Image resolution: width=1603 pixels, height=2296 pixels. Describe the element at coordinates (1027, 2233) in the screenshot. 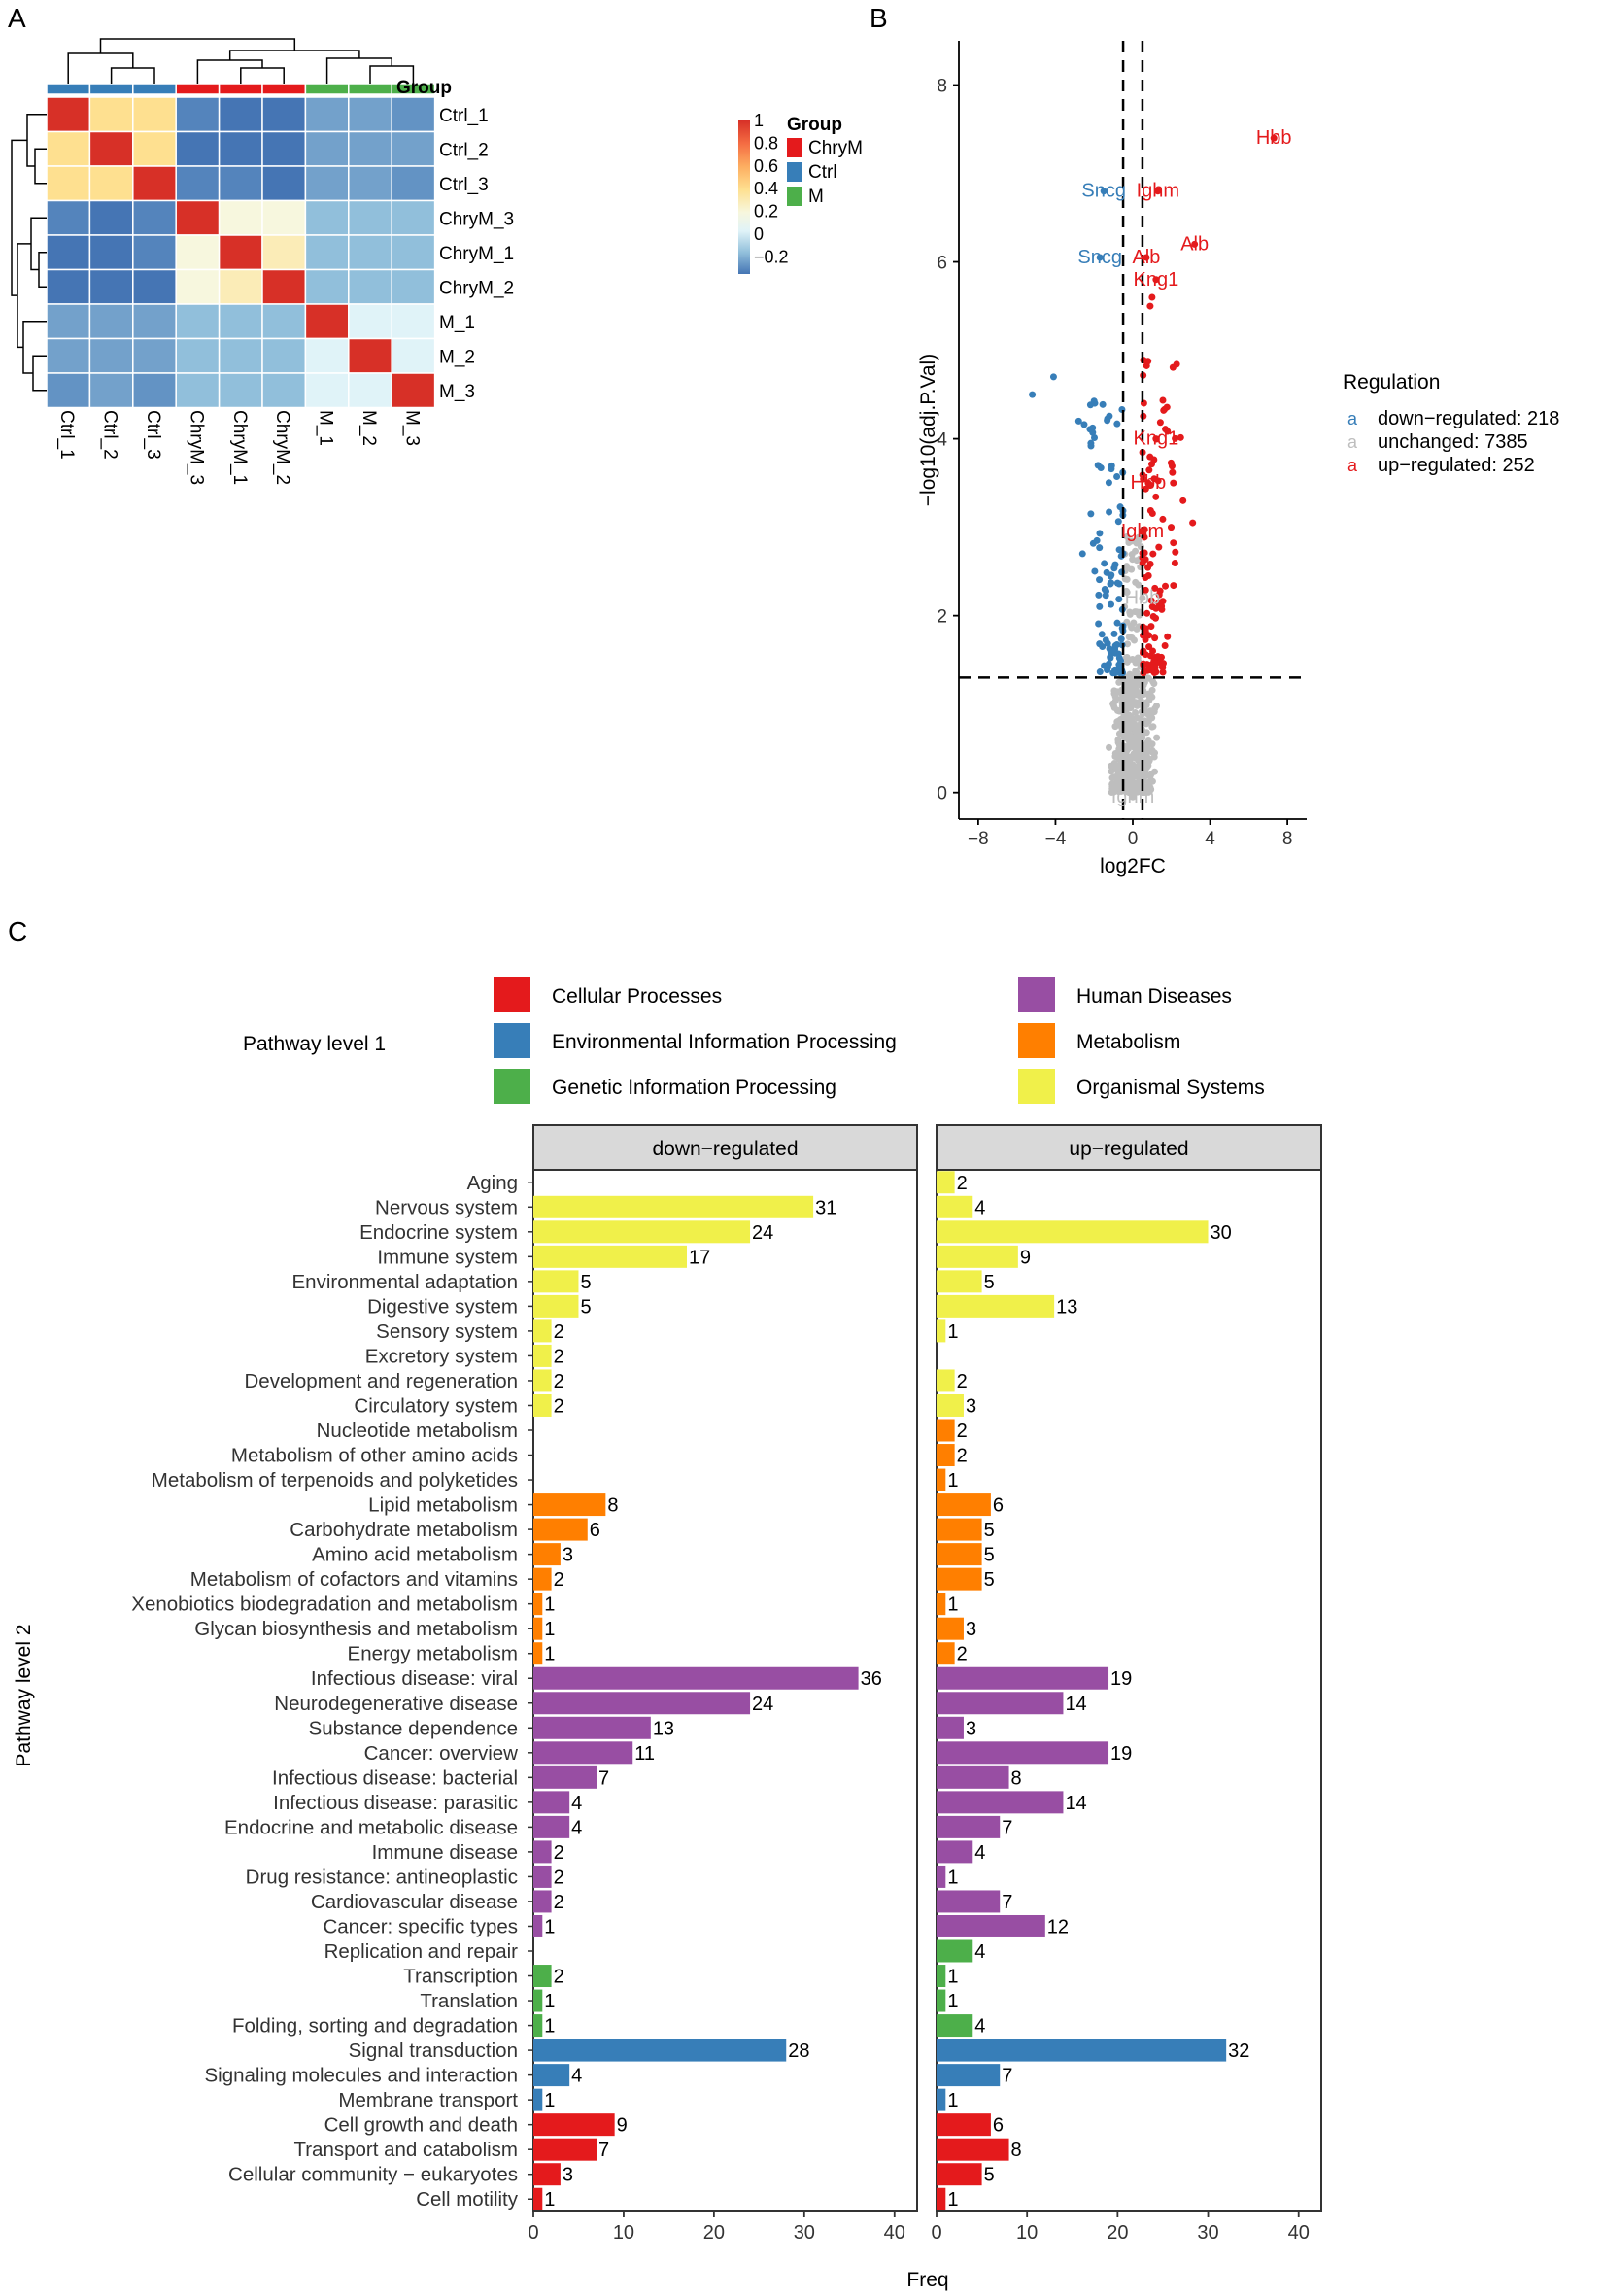

I see `x-tick-label: 10` at that location.